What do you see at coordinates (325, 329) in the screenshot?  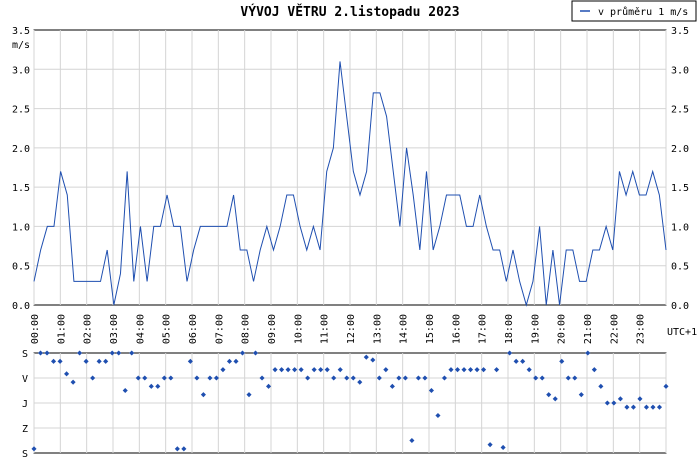 I see `x-tick-label: 11:00` at bounding box center [325, 329].